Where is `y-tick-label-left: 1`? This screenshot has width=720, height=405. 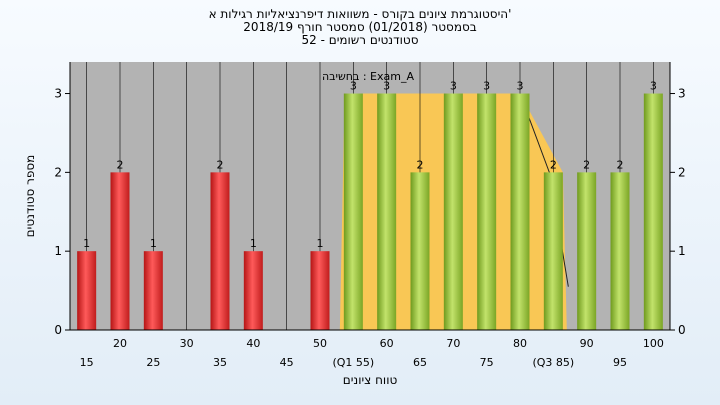
y-tick-label-left: 1 is located at coordinates (58, 251).